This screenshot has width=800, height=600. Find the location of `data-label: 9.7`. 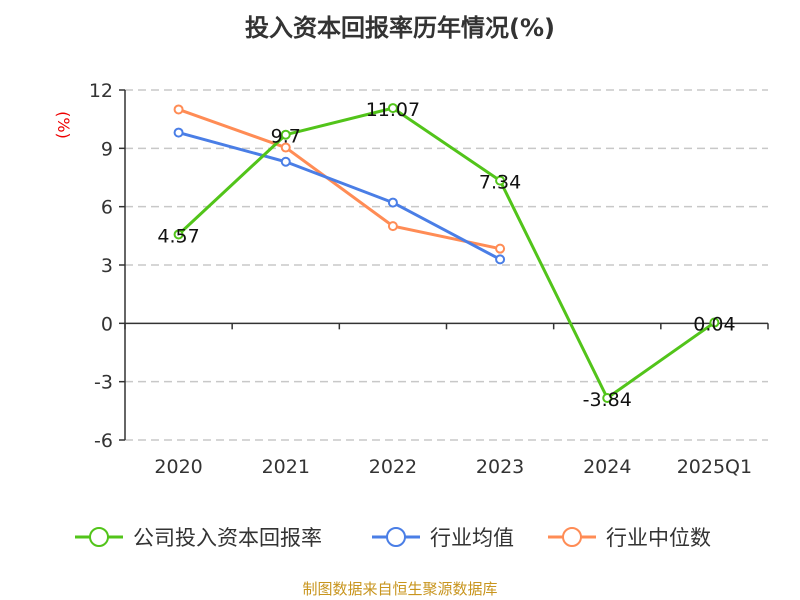

data-label: 9.7 is located at coordinates (286, 137).